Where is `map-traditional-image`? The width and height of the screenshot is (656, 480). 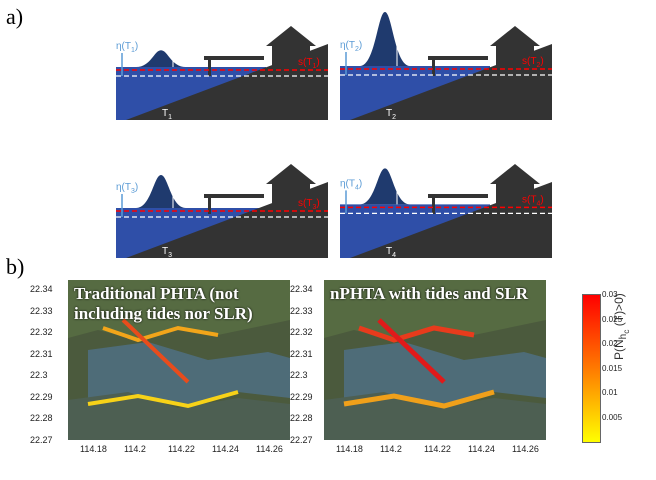 map-traditional-image is located at coordinates (179, 360).